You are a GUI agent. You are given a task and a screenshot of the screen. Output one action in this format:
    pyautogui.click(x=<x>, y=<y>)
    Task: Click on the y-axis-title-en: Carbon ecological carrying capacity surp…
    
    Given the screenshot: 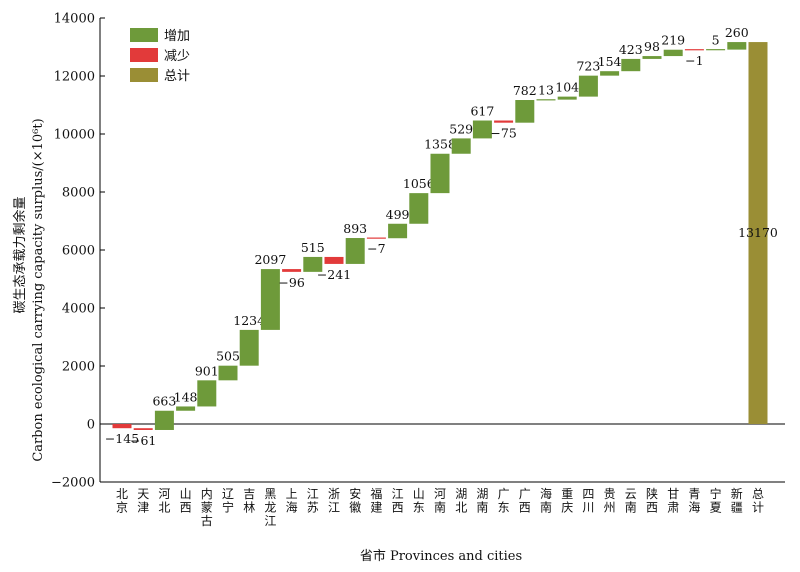 What is the action you would take?
    pyautogui.click(x=38, y=289)
    